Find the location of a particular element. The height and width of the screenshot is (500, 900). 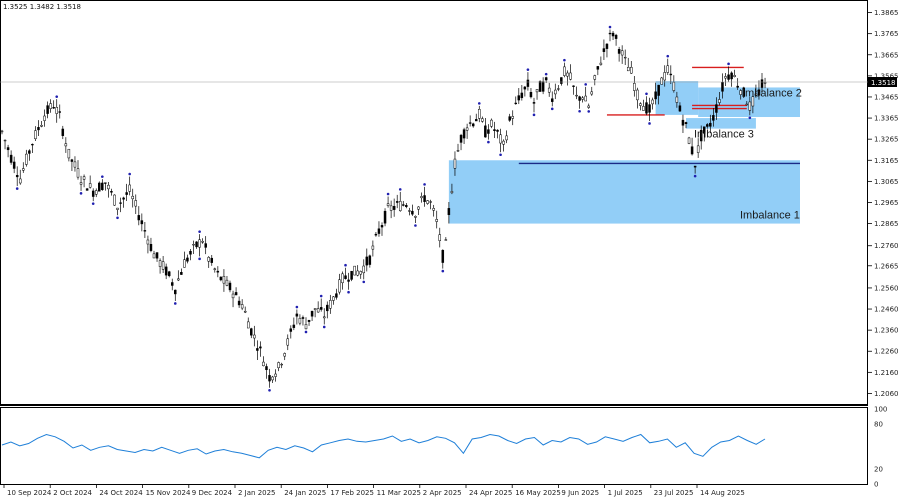

price-tick-label: 1.3365 is located at coordinates (886, 119).